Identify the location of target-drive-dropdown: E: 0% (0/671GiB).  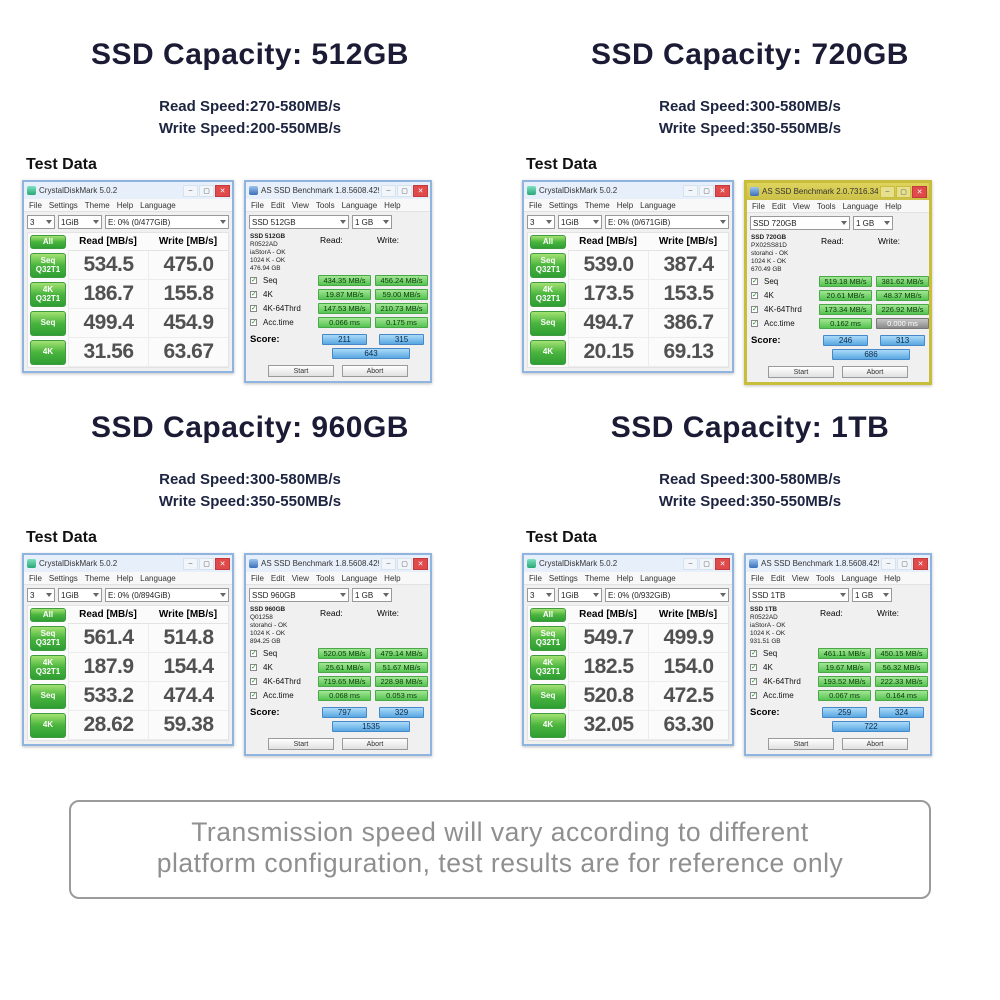
(667, 222).